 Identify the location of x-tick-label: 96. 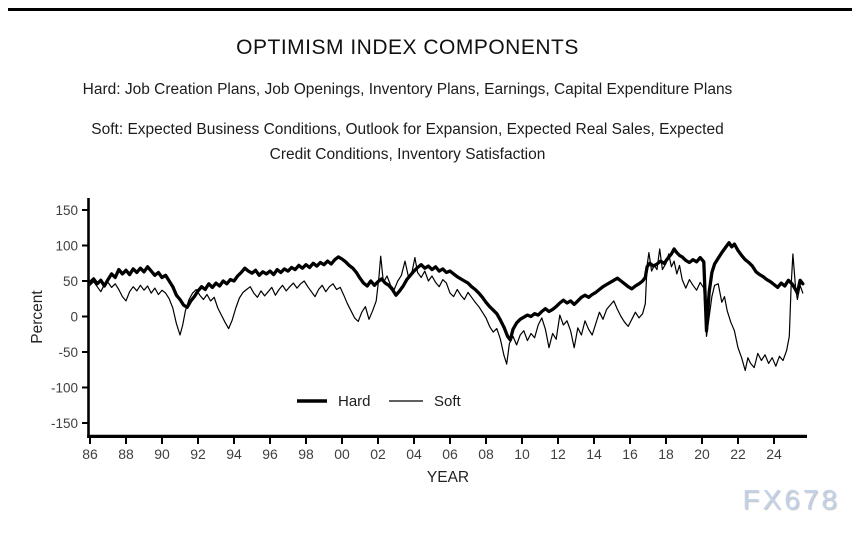
(270, 454).